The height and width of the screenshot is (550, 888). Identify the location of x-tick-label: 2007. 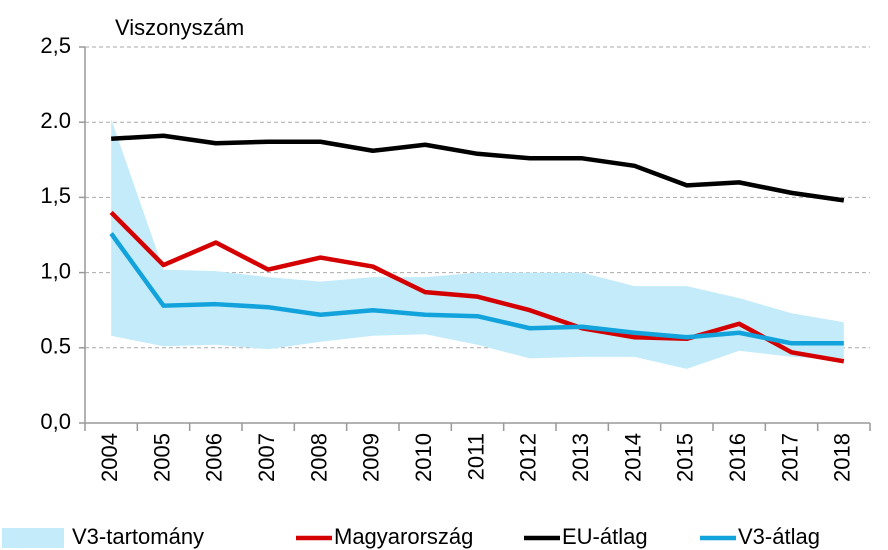
(266, 457).